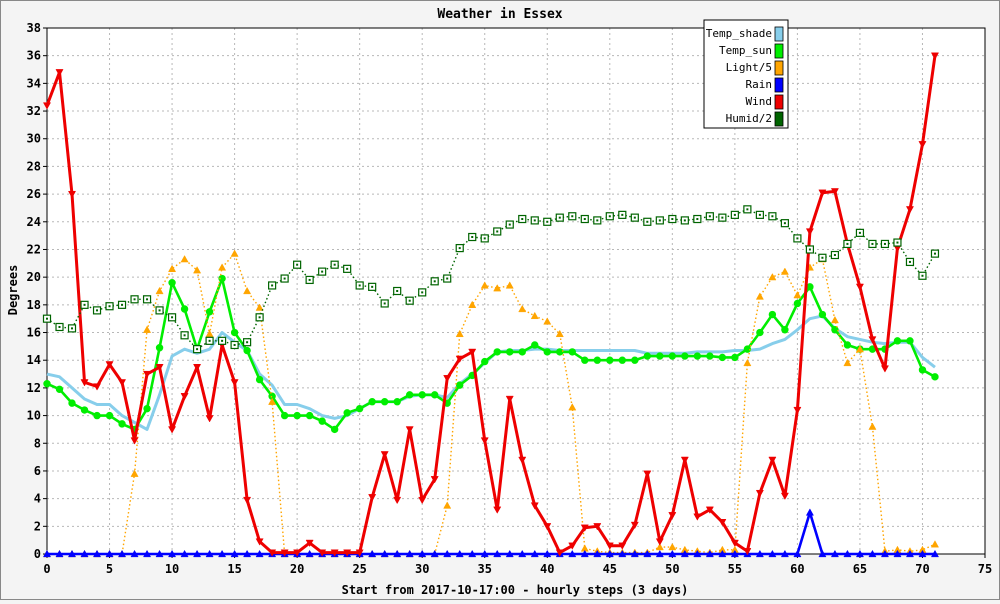 This screenshot has width=1000, height=604. Describe the element at coordinates (860, 569) in the screenshot. I see `x-tick-label: 65` at that location.